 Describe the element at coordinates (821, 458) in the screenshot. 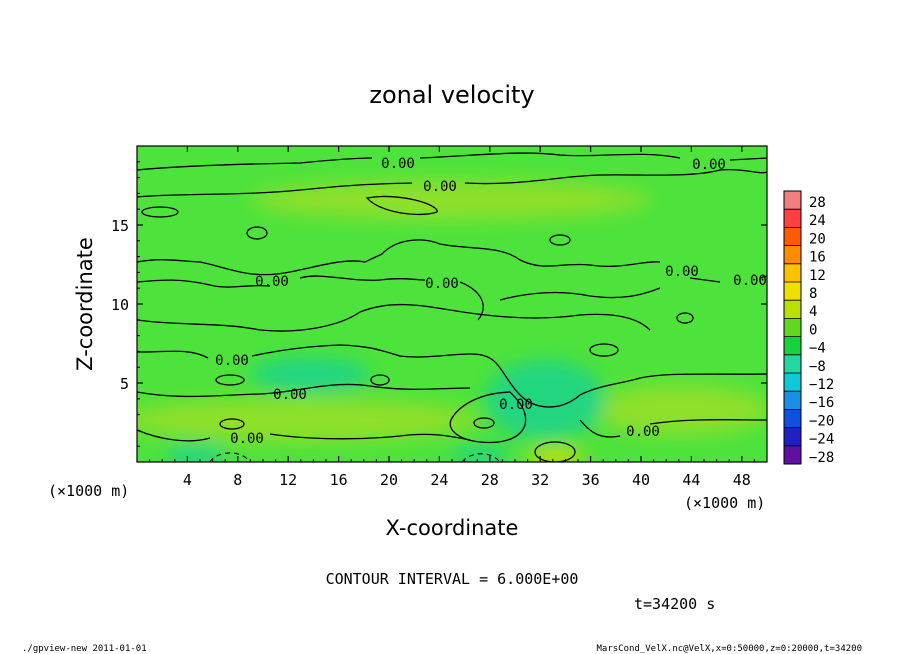

I see `colorbar-tick-label: −28` at that location.